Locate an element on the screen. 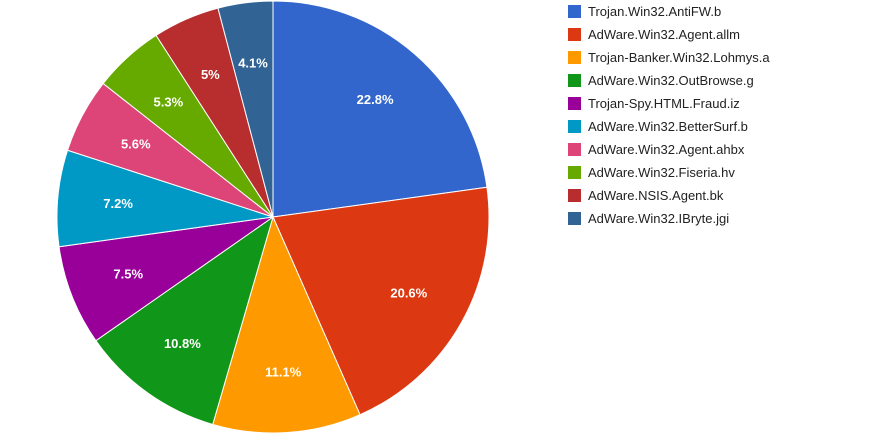  legend-item-trojan-spy-html-fraud-iz: Trojan-Spy.HTML.Fraud.iz is located at coordinates (723, 103).